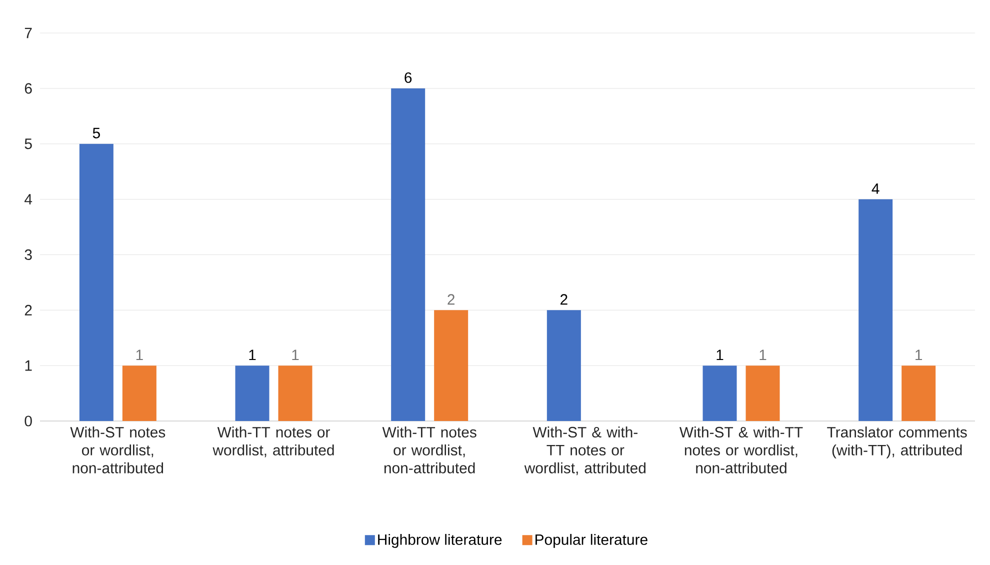 The image size is (990, 565). Describe the element at coordinates (28, 88) in the screenshot. I see `y-tick-label: 6` at that location.